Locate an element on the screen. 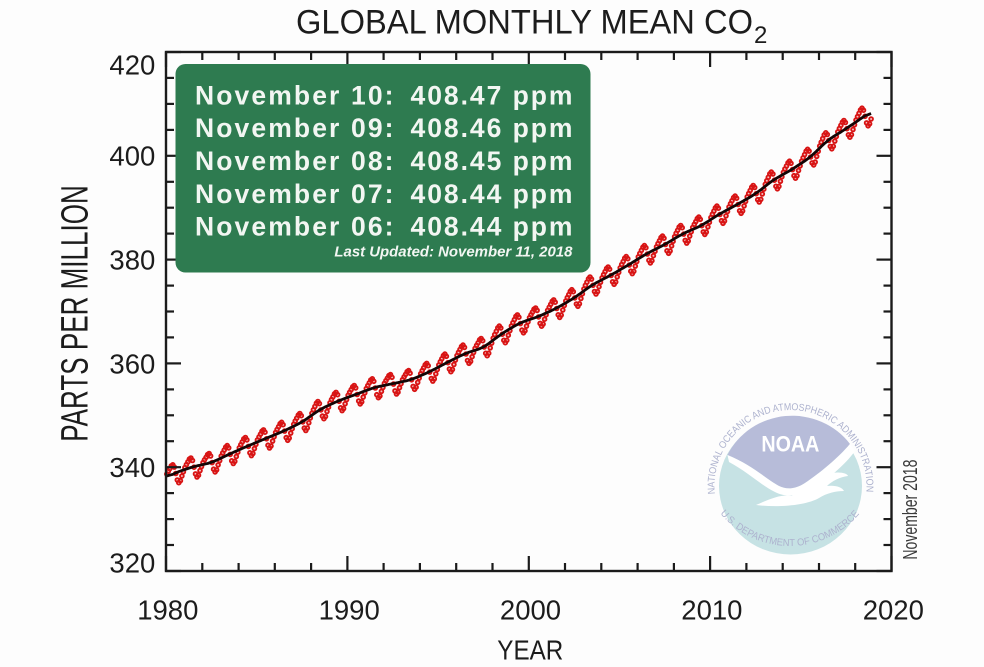 This screenshot has width=984, height=667. svg-text: 360 is located at coordinates (132, 363).